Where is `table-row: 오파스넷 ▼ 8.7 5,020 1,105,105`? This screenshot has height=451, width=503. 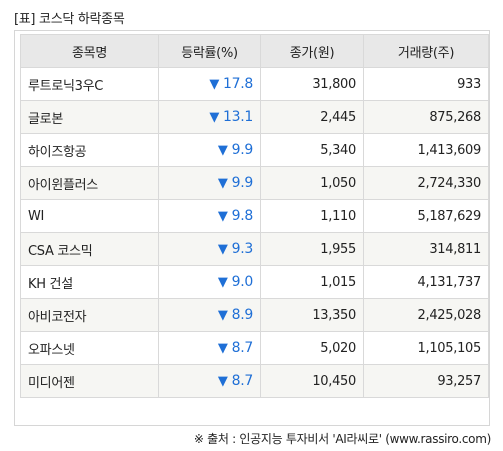
table-row: 오파스넷 ▼ 8.7 5,020 1,105,105 is located at coordinates (254, 348).